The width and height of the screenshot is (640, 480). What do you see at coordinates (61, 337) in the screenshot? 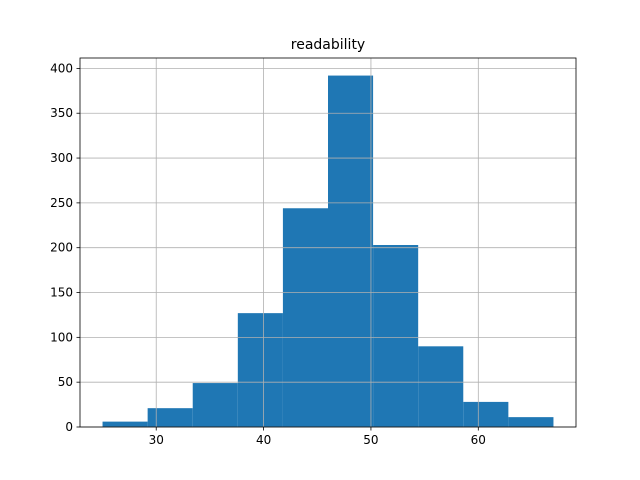
I see `y-tick-label: 100` at bounding box center [61, 337].